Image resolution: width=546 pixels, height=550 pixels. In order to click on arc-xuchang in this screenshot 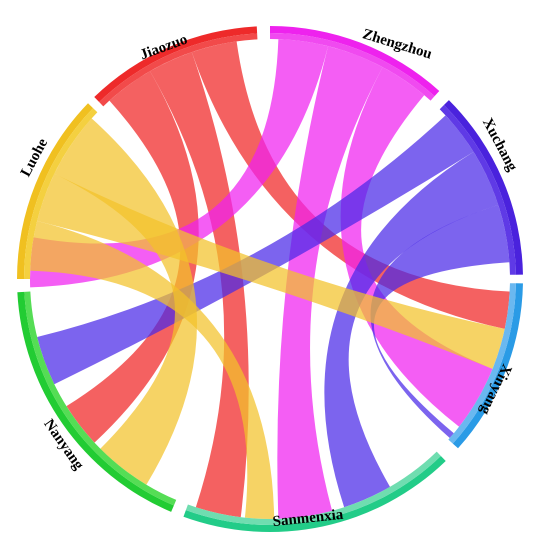, I will do `click(483, 187)`.